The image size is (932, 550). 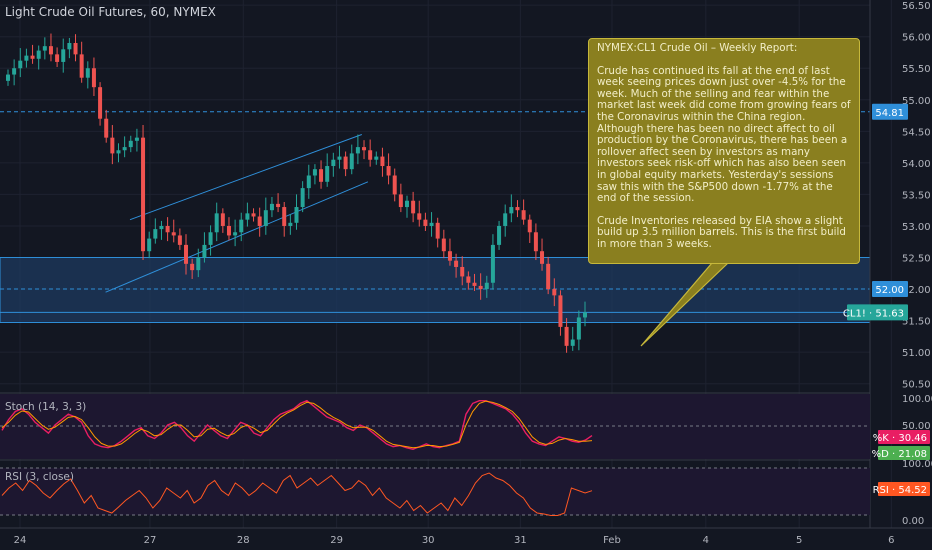 What do you see at coordinates (901, 463) in the screenshot?
I see `indicator-tags: %K · 30.46 %D · 21.08 RSI · 54.52` at bounding box center [901, 463].